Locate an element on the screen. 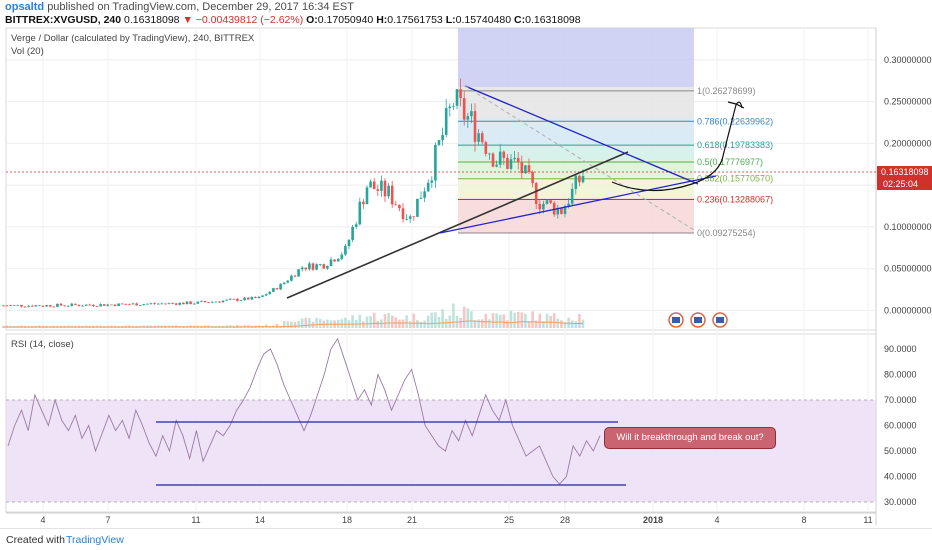 The width and height of the screenshot is (932, 550). price-tick-label: 0.20000000 is located at coordinates (908, 143).